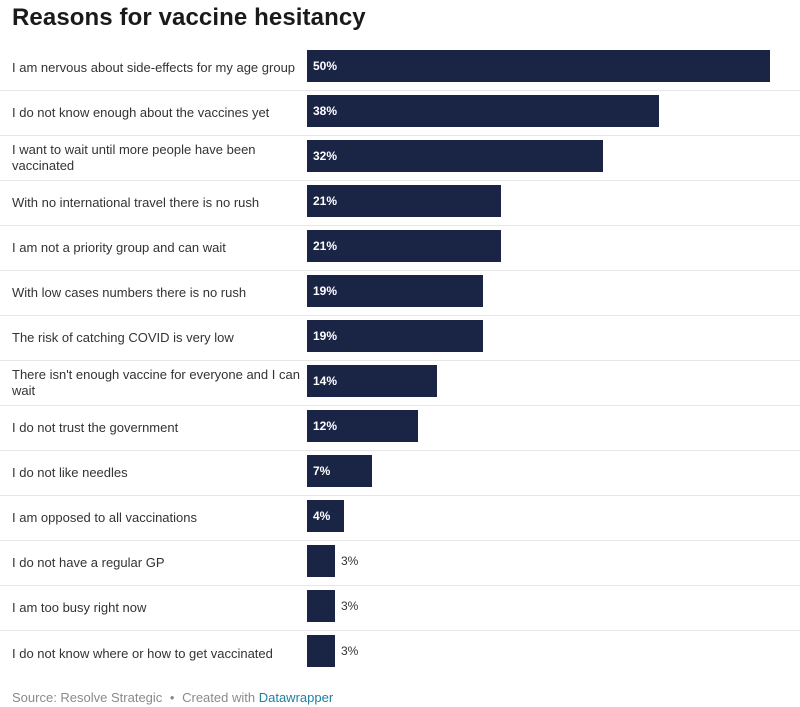 Image resolution: width=800 pixels, height=707 pixels. Describe the element at coordinates (400, 608) in the screenshot. I see `bar-row: I am too busy right now 3%` at that location.